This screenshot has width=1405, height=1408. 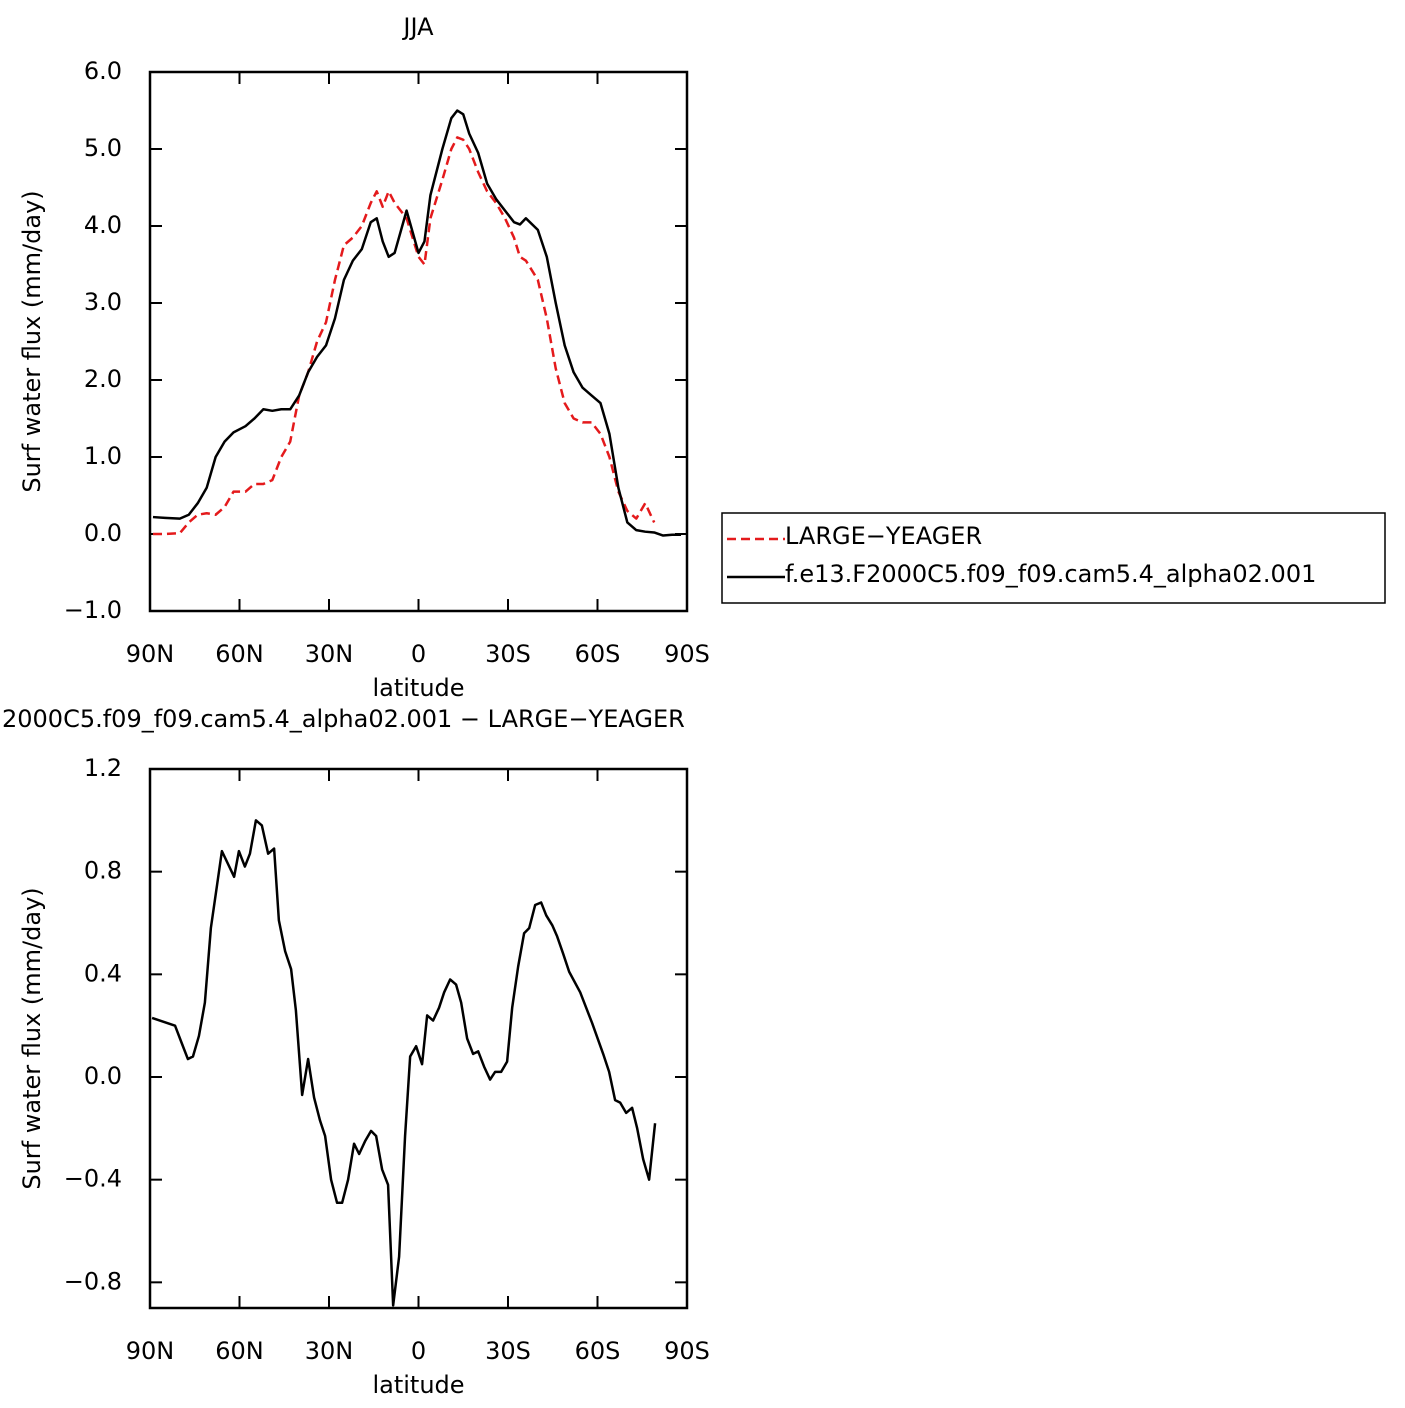 What do you see at coordinates (103, 225) in the screenshot?
I see `y-tick-label: 4.0` at bounding box center [103, 225].